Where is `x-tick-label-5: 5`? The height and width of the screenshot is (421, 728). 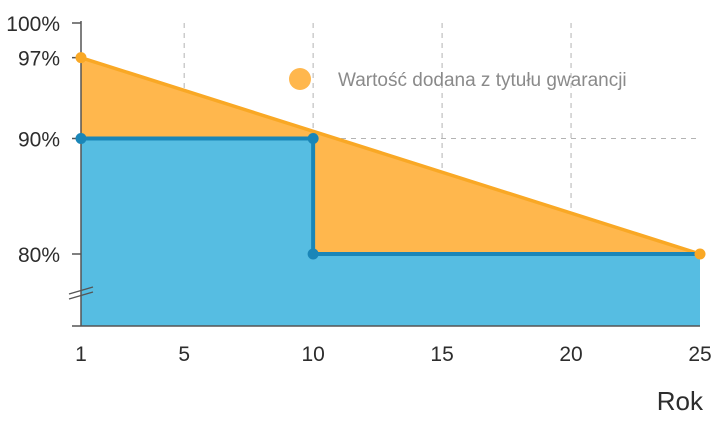
x-tick-label-5: 5 is located at coordinates (184, 354).